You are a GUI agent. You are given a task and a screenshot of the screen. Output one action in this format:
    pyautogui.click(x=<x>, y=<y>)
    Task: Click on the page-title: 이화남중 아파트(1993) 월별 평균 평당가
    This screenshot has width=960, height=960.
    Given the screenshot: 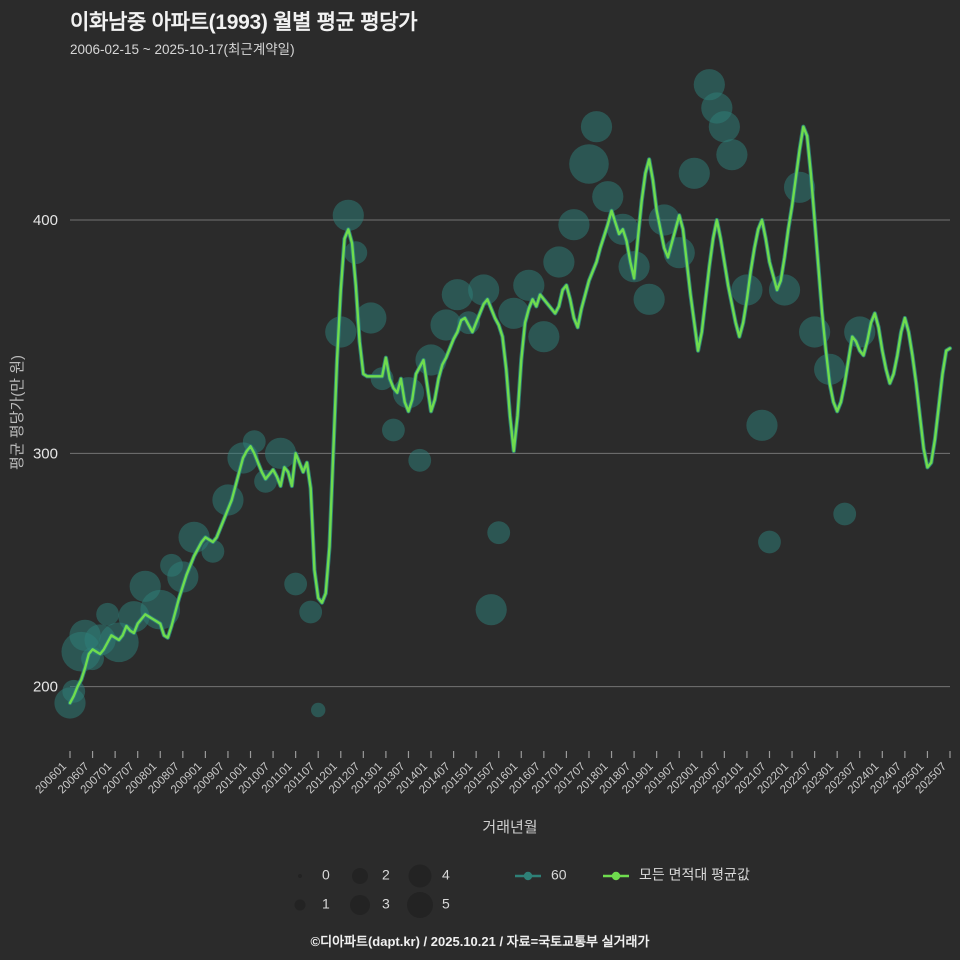 What is the action you would take?
    pyautogui.click(x=244, y=22)
    